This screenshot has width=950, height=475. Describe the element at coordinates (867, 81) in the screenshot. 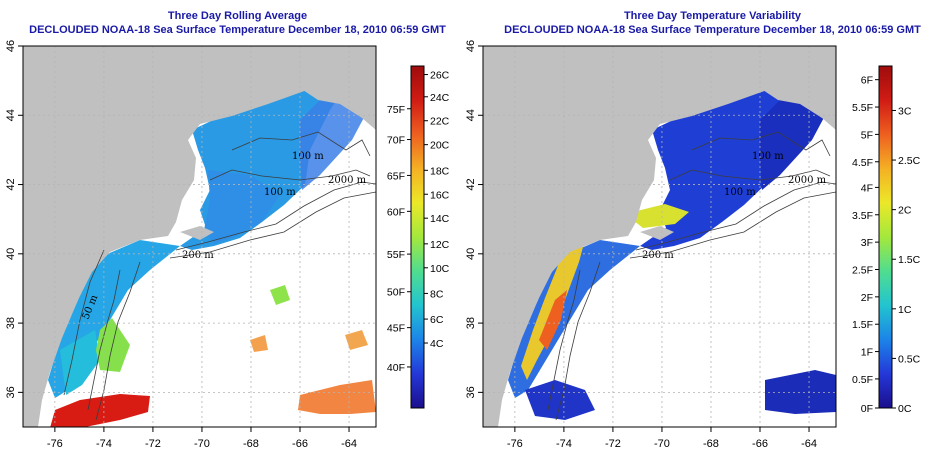

I see `colorbar-label-fahrenheit: 6F` at that location.